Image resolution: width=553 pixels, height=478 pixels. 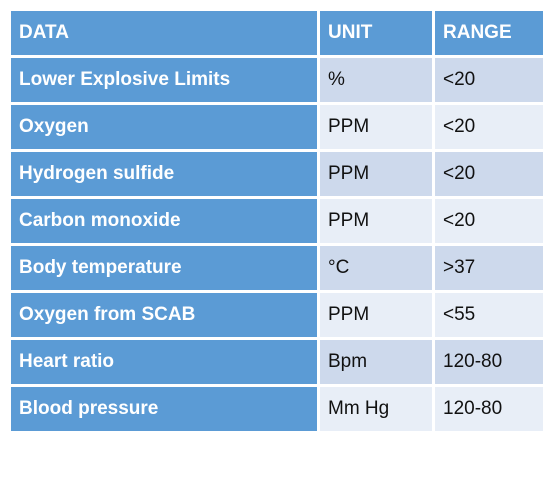 I want to click on cell-data: Heart ratio, so click(x=164, y=362).